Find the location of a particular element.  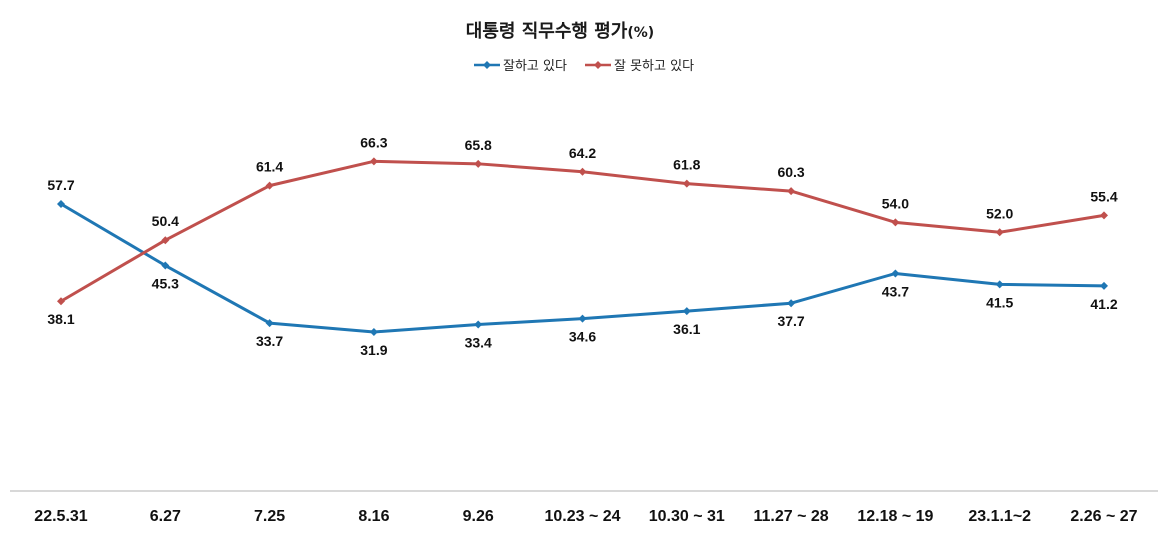

x-tick-label: 11.27 ~ 28 is located at coordinates (791, 516).